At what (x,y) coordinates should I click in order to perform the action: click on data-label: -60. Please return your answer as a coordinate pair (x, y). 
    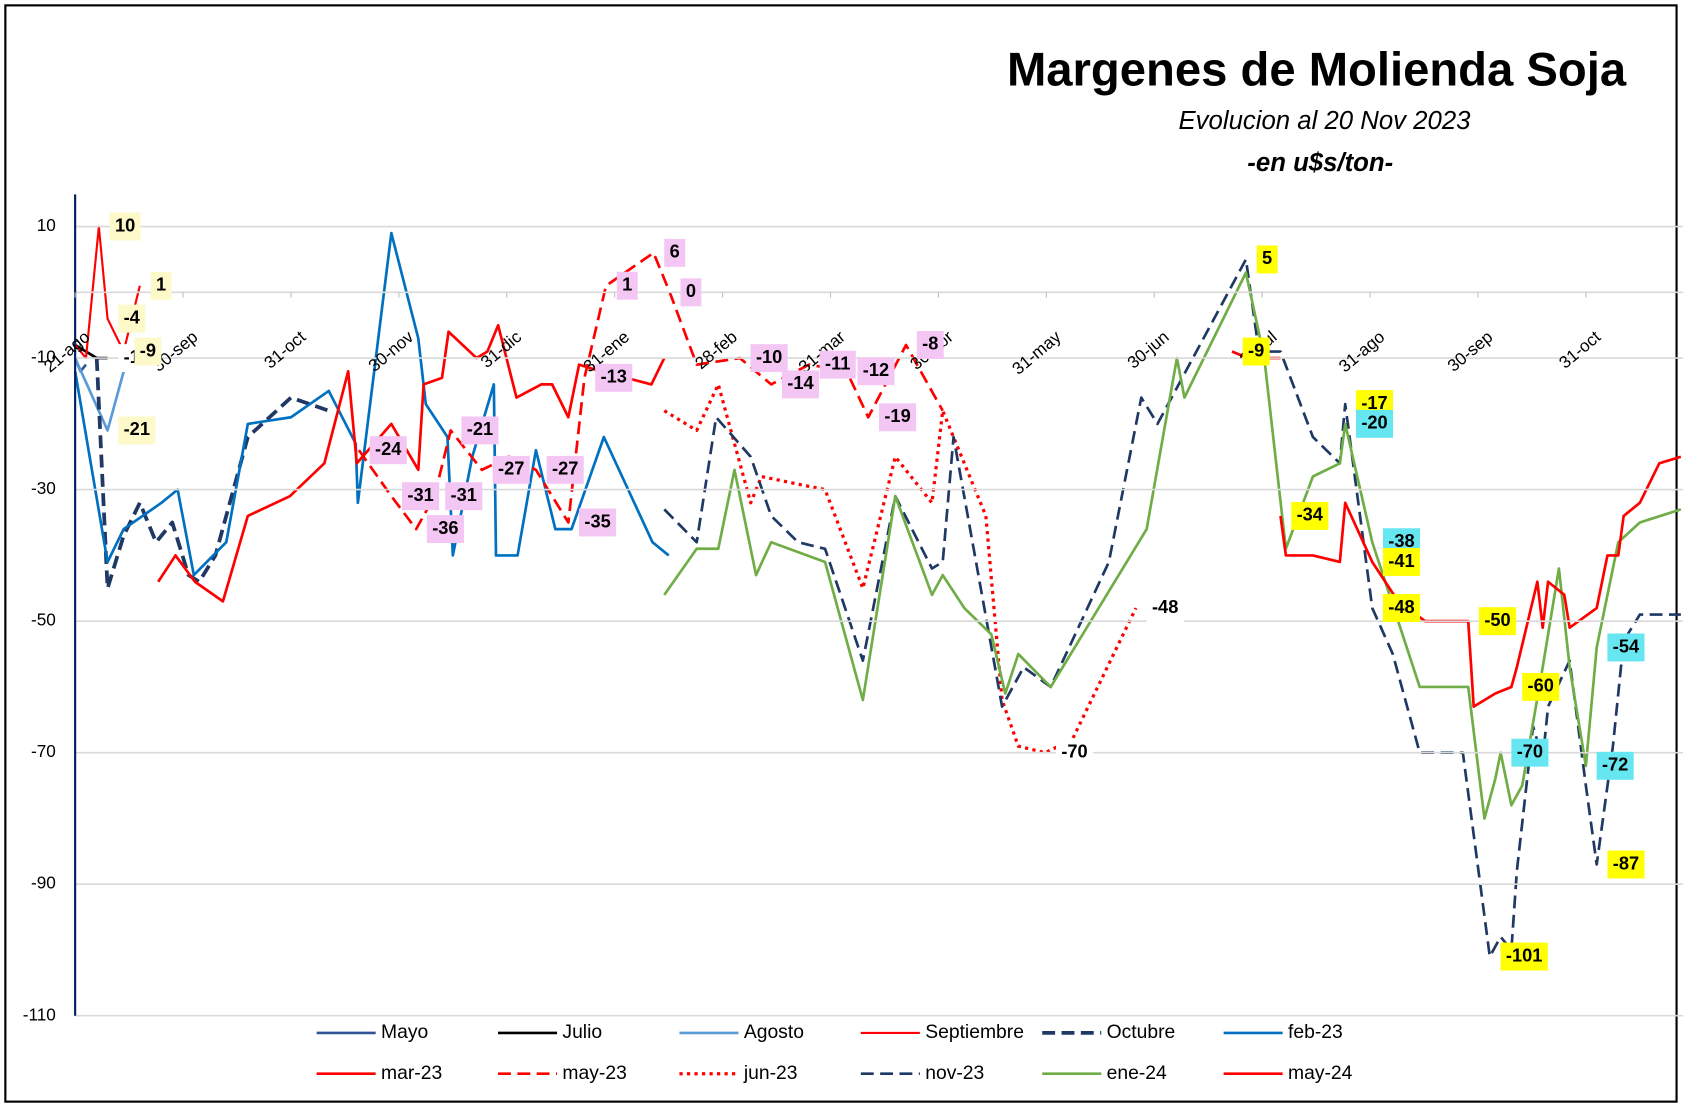
    Looking at the image, I should click on (1541, 685).